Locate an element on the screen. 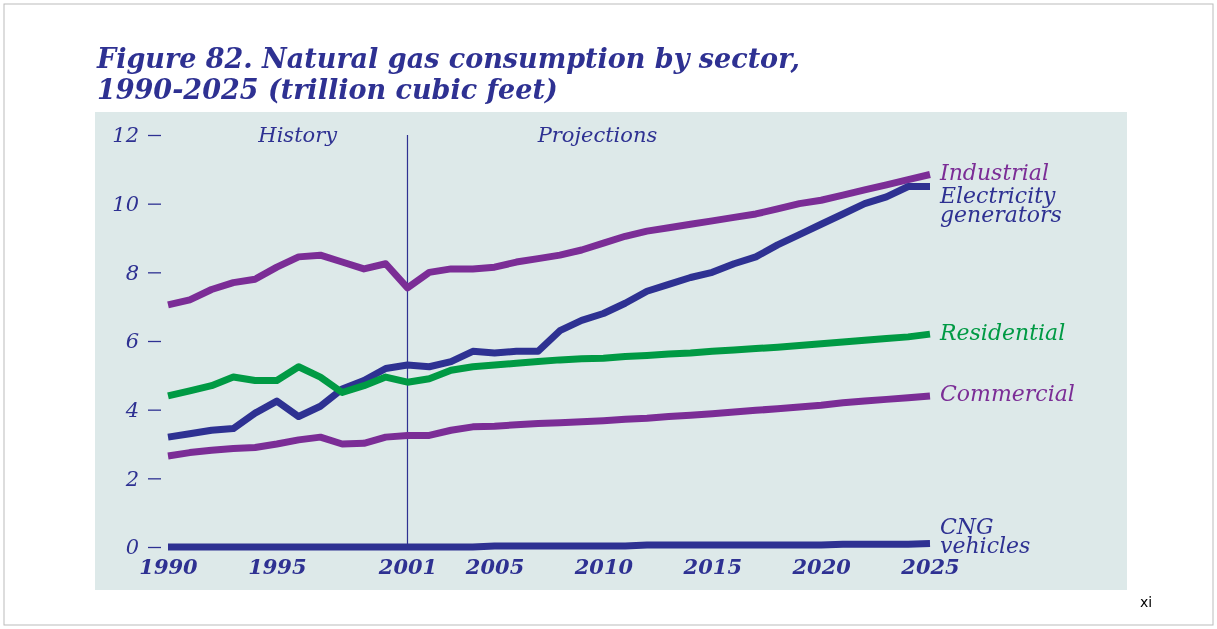 Image resolution: width=1217 pixels, height=629 pixels. text: xi is located at coordinates (1146, 602).